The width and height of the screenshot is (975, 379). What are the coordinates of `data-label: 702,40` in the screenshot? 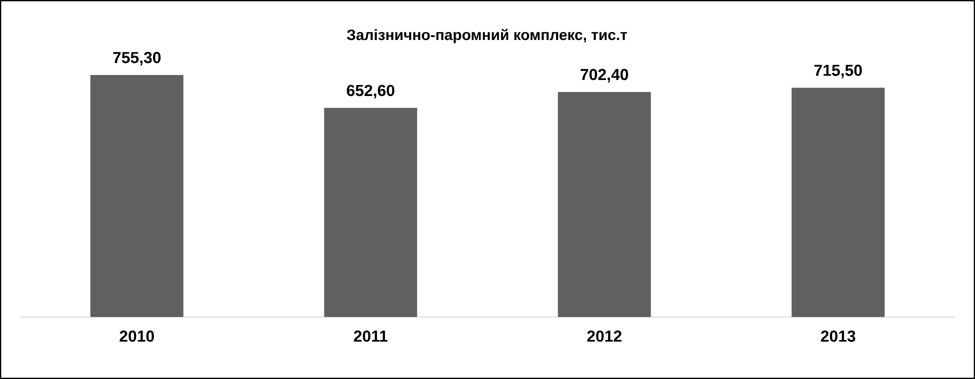 It's located at (604, 75).